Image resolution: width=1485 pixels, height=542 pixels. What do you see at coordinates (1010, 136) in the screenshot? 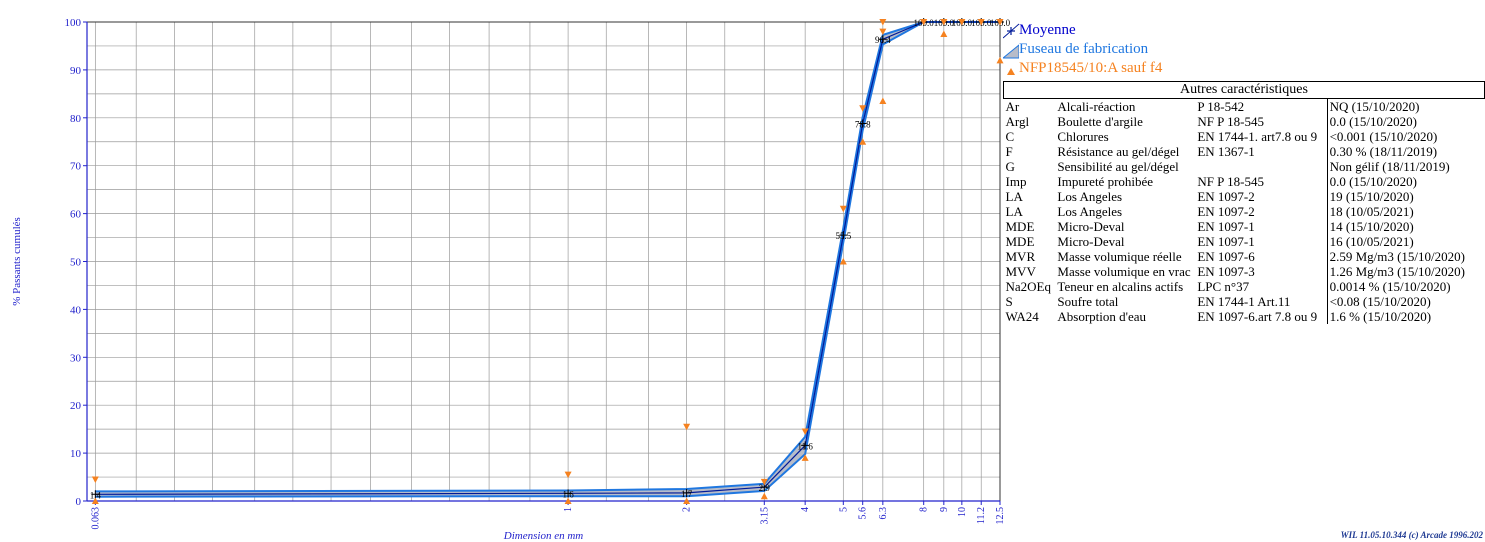
I see `table-cell: C` at bounding box center [1010, 136].